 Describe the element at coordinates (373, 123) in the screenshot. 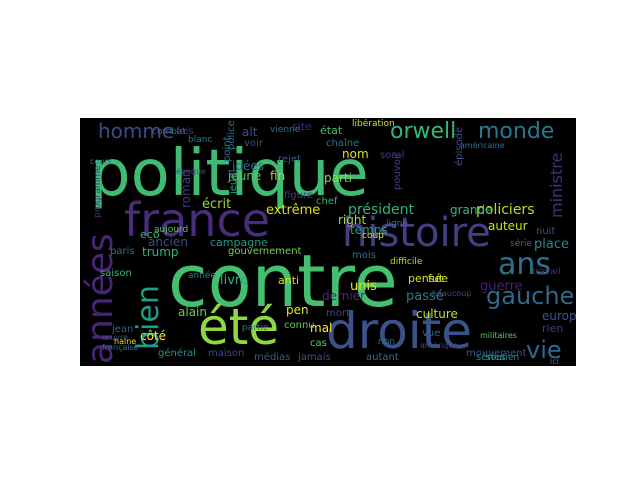

I see `word-liberation: libération` at that location.